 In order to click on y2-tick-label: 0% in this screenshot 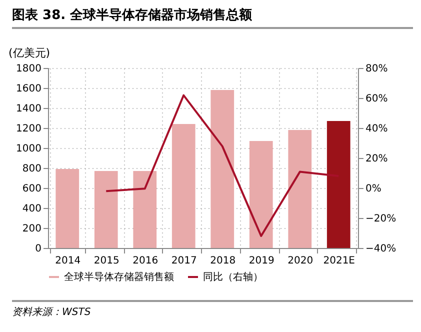, I will do `click(374, 189)`.